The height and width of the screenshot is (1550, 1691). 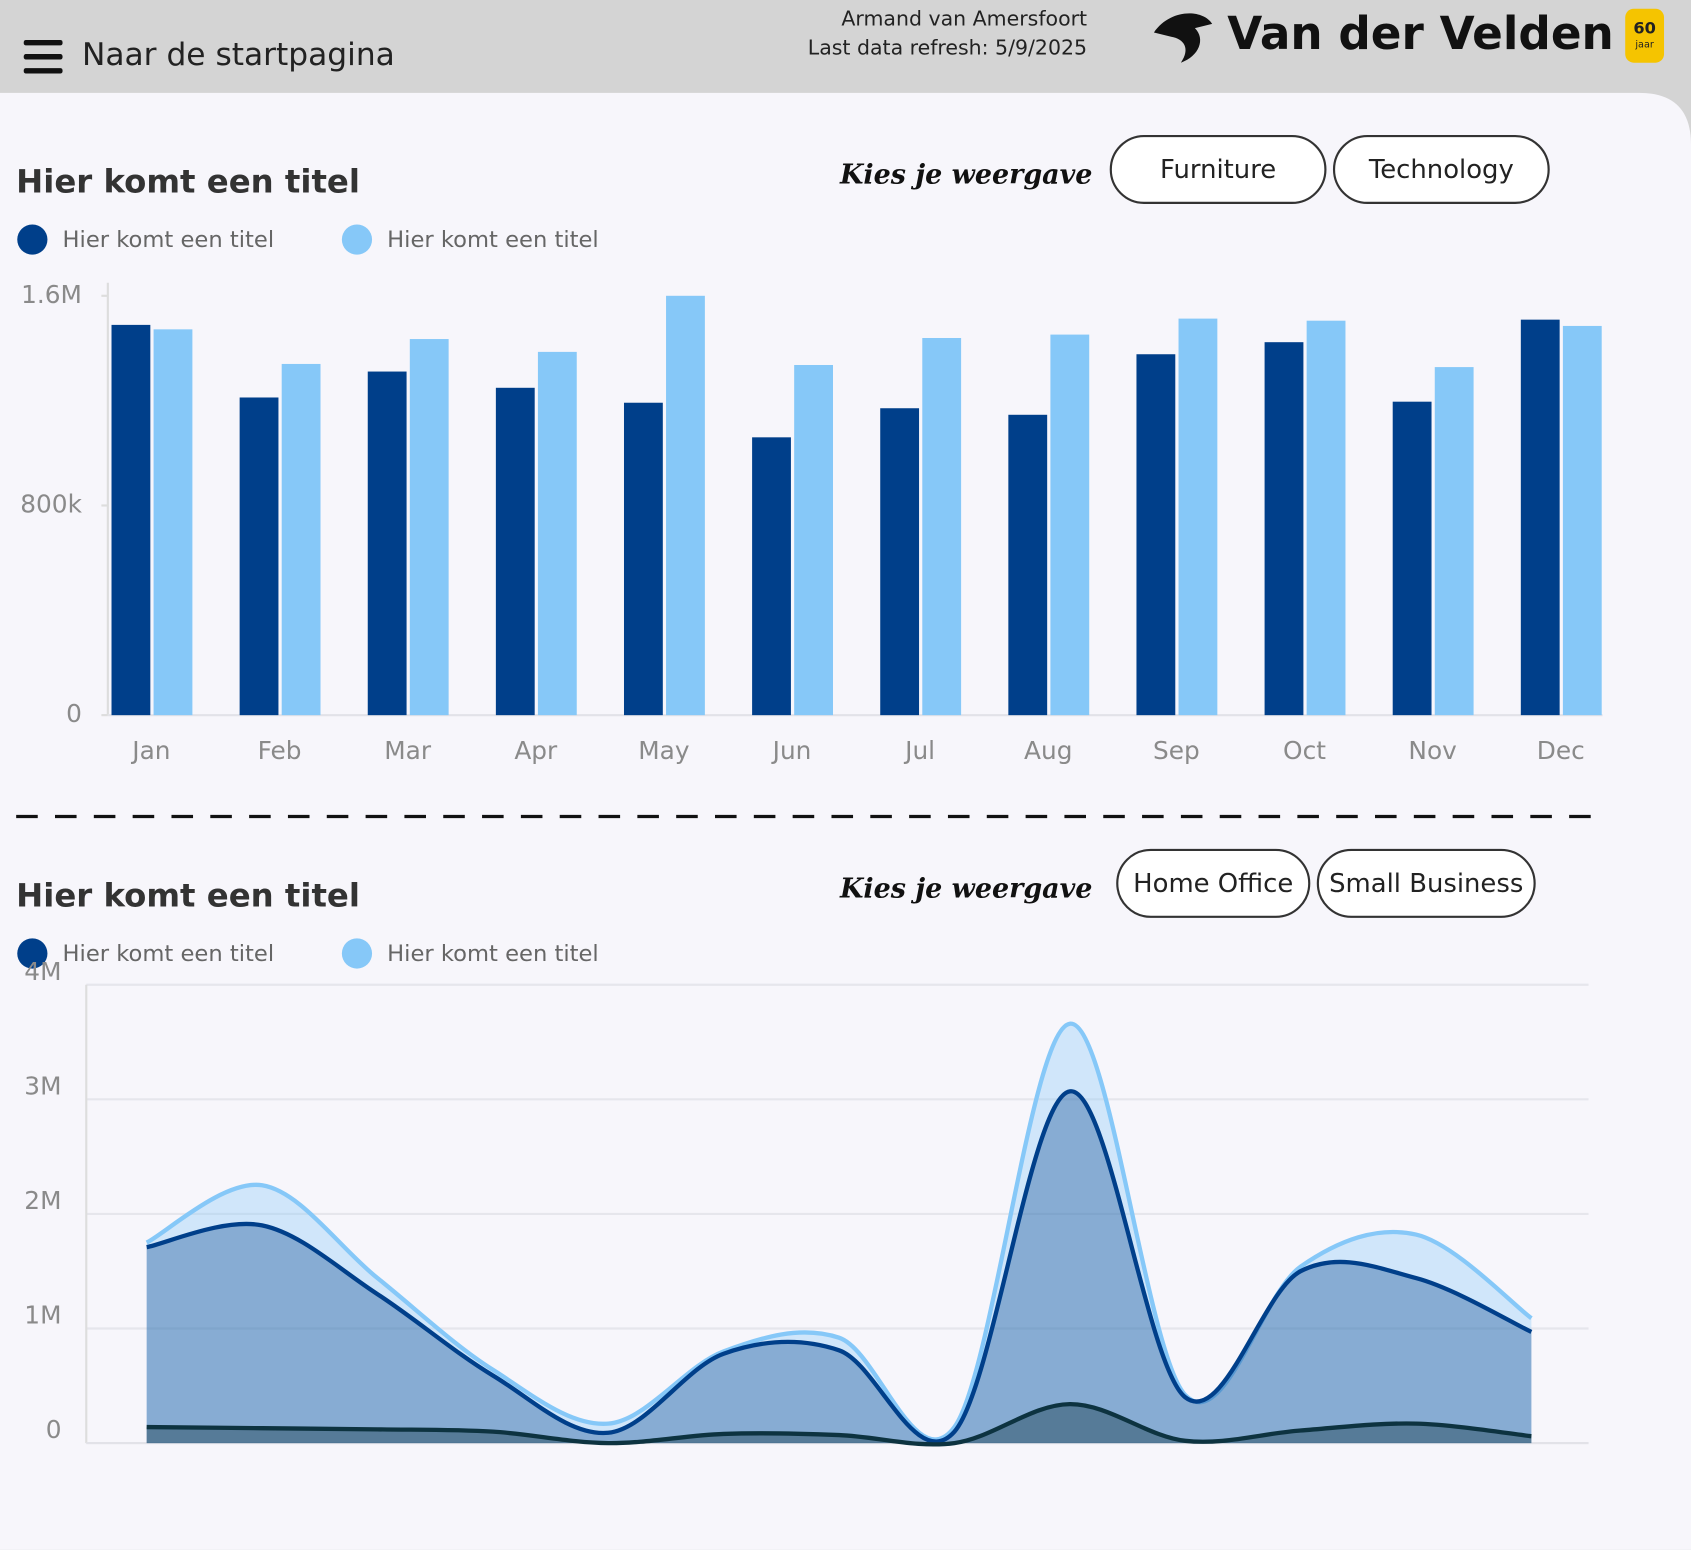 I want to click on home-link: Naar de startpagina, so click(x=238, y=55).